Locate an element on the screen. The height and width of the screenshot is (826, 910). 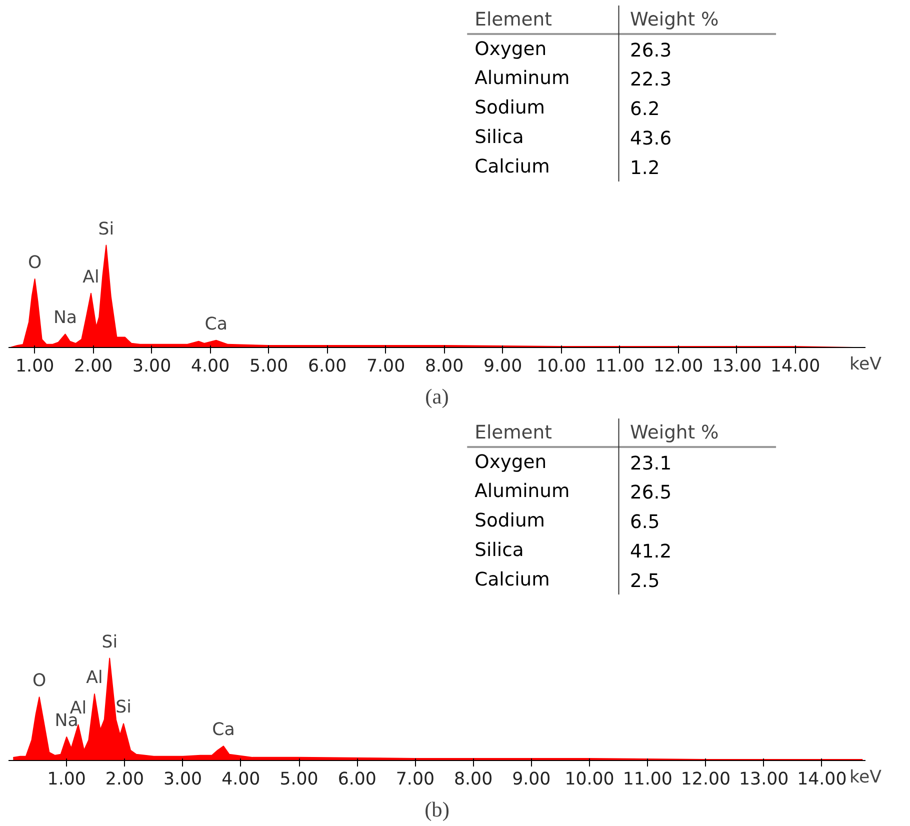
text: (b) is located at coordinates (437, 810).